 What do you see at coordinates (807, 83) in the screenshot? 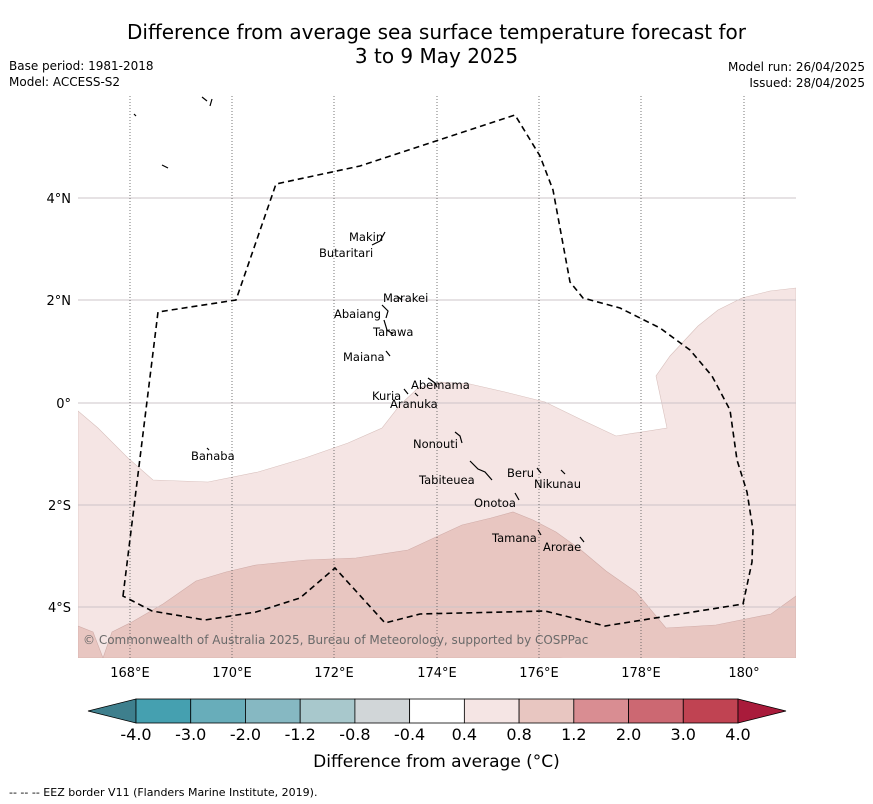
I see `issued-text: Issued: 28/04/2025` at bounding box center [807, 83].